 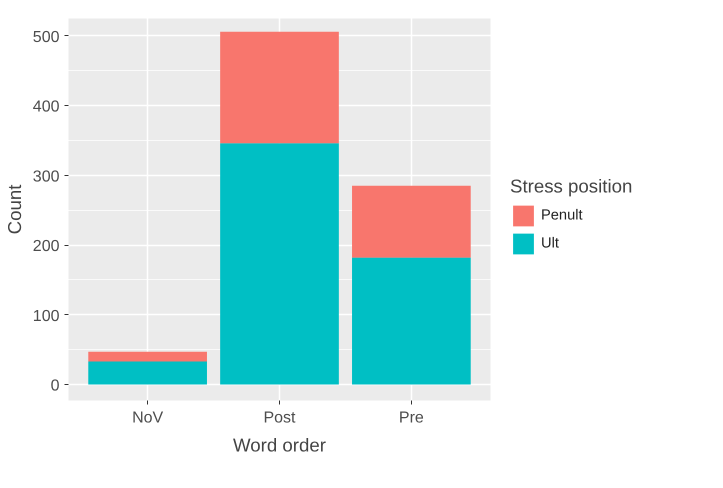 What do you see at coordinates (46, 177) in the screenshot?
I see `y-tick-label: 300` at bounding box center [46, 177].